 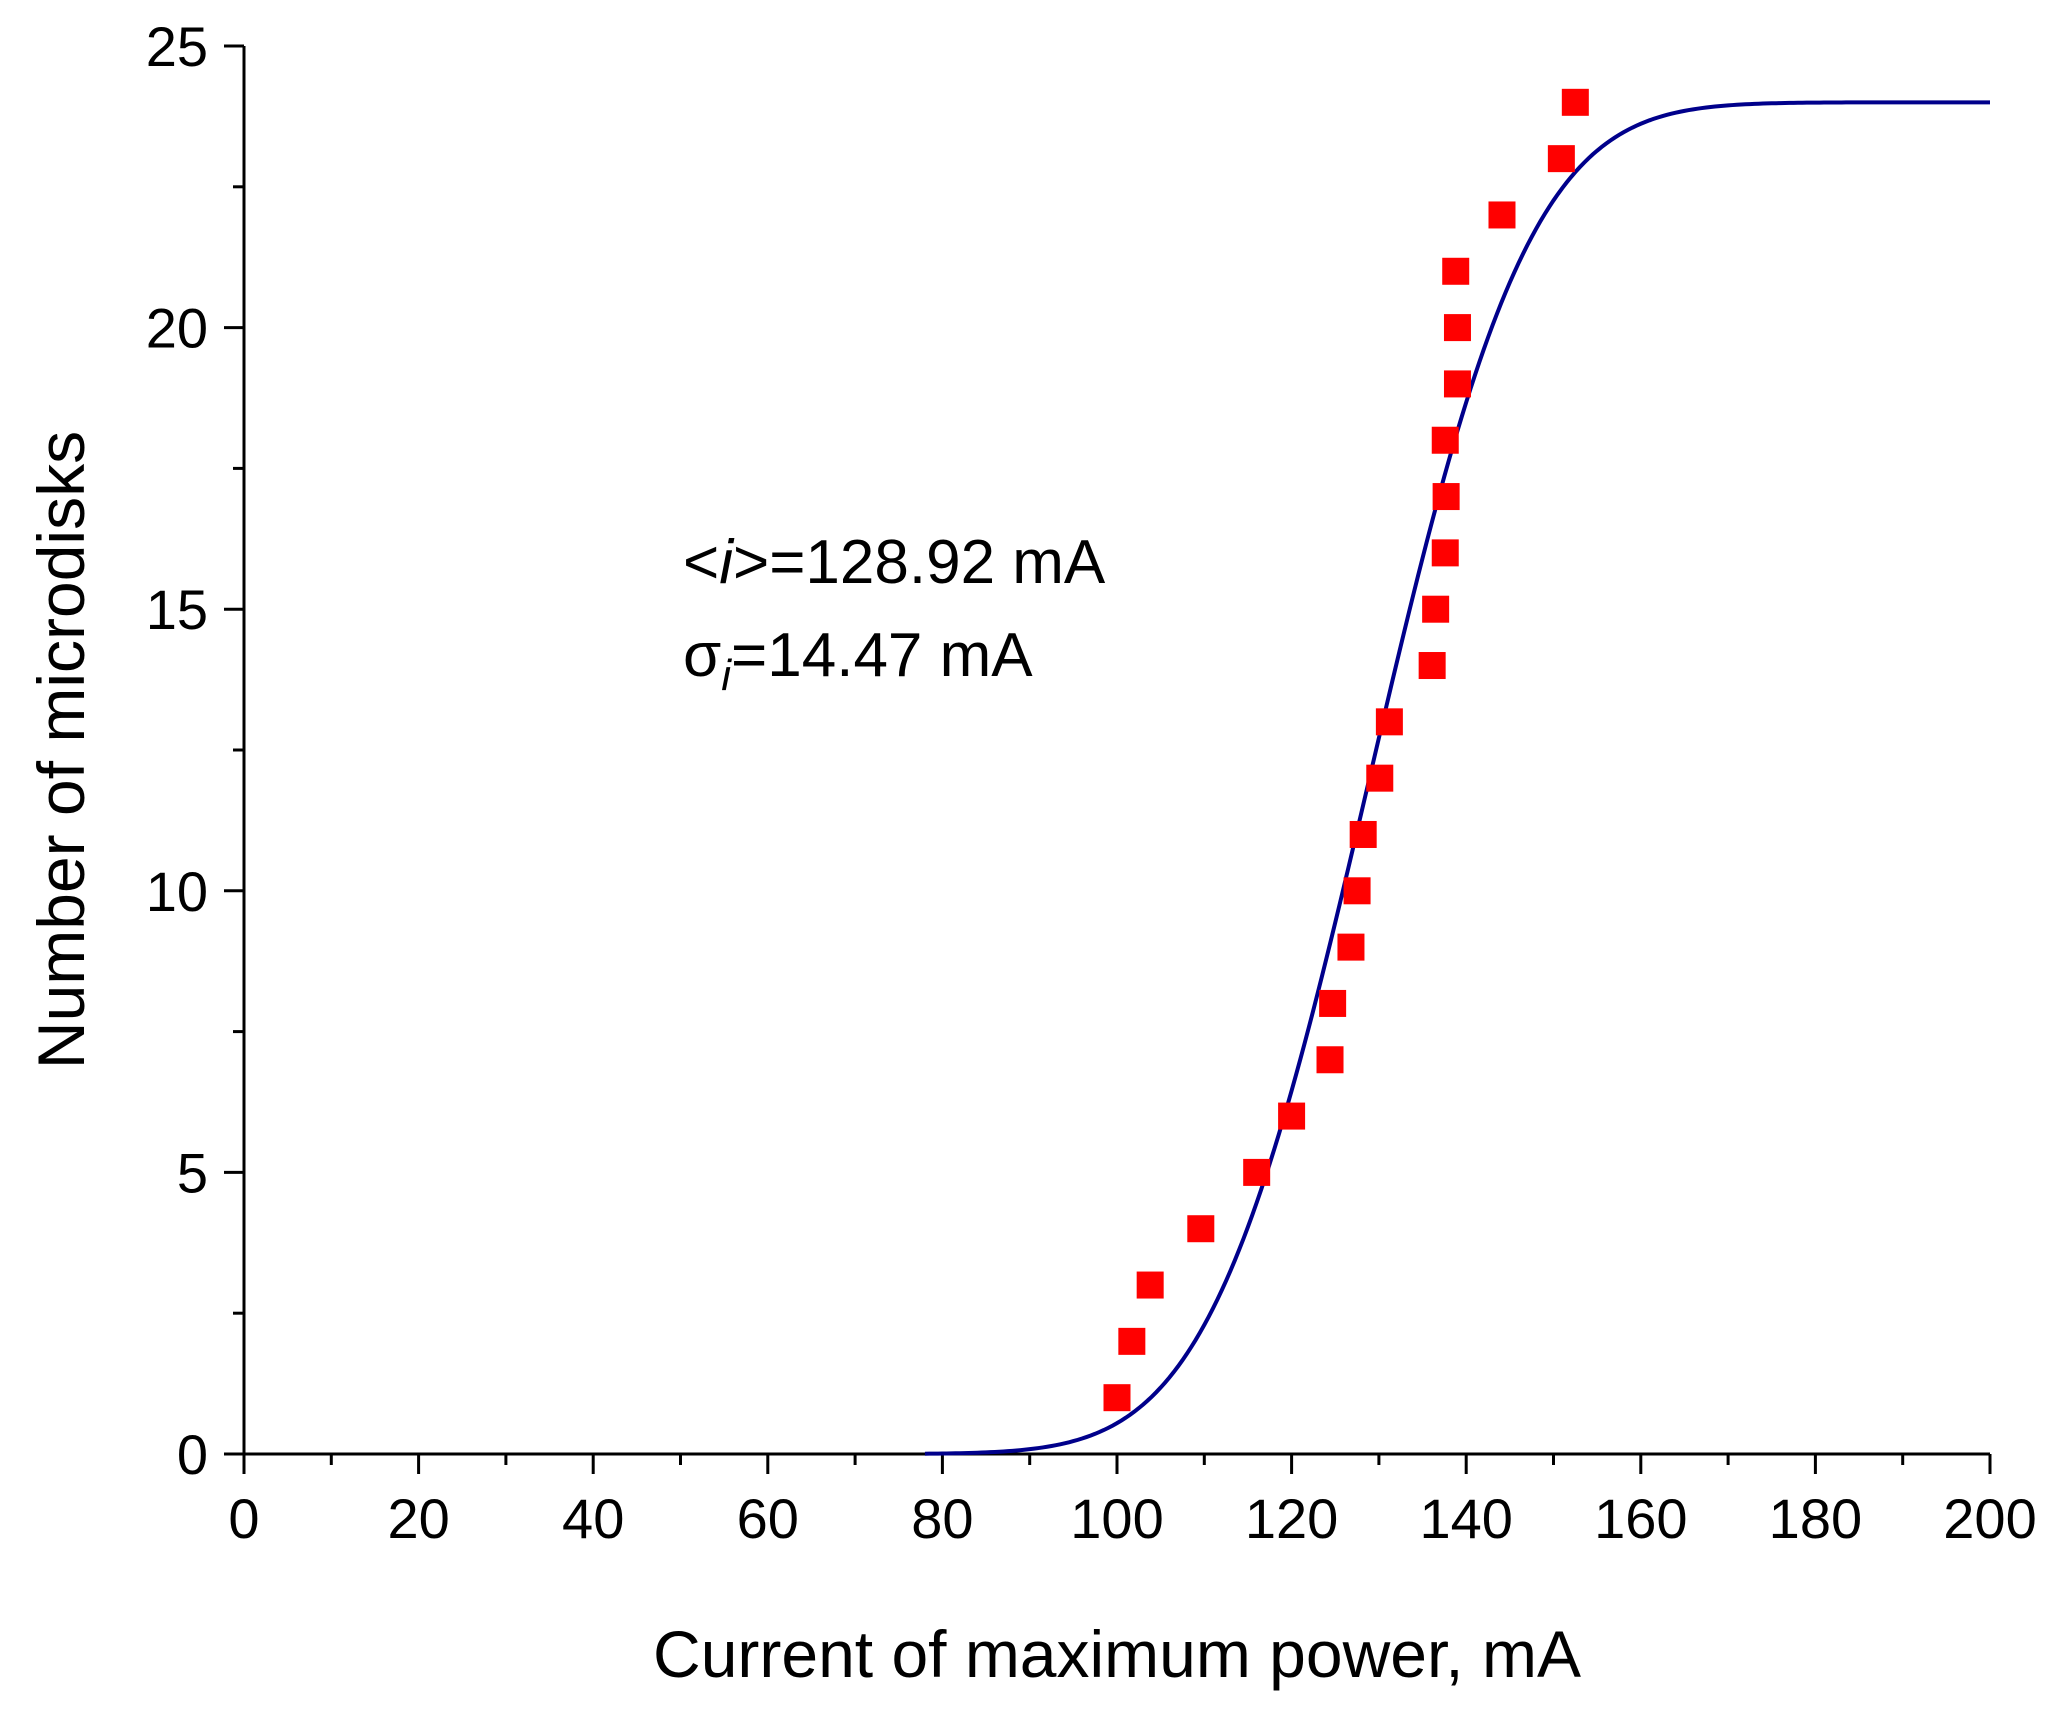 What do you see at coordinates (1989, 1518) in the screenshot?
I see `x-tick-label: 200` at bounding box center [1989, 1518].